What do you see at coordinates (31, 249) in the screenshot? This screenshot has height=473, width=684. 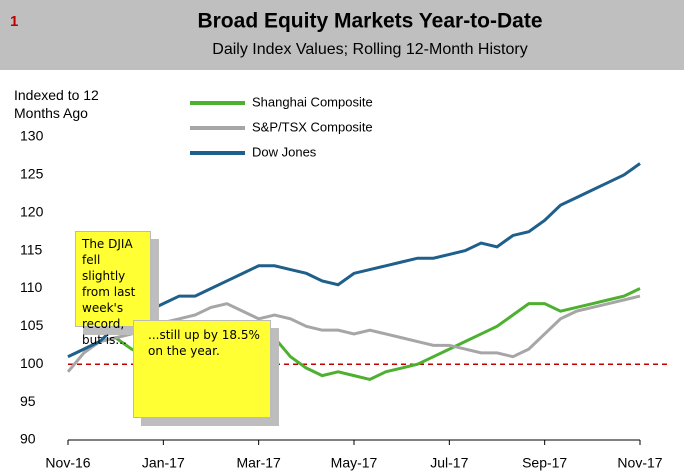 I see `y-tick-label: 115` at bounding box center [31, 249].